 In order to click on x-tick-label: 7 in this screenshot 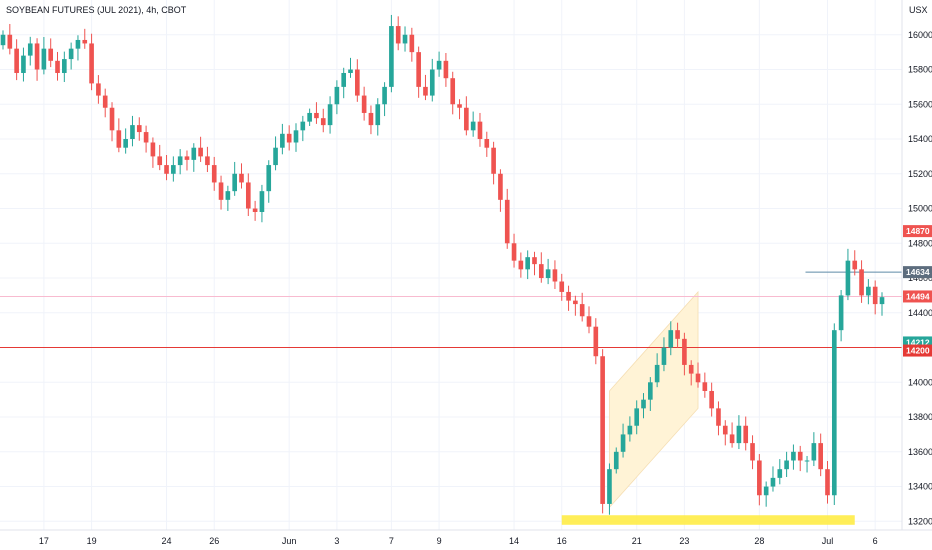, I will do `click(391, 541)`.